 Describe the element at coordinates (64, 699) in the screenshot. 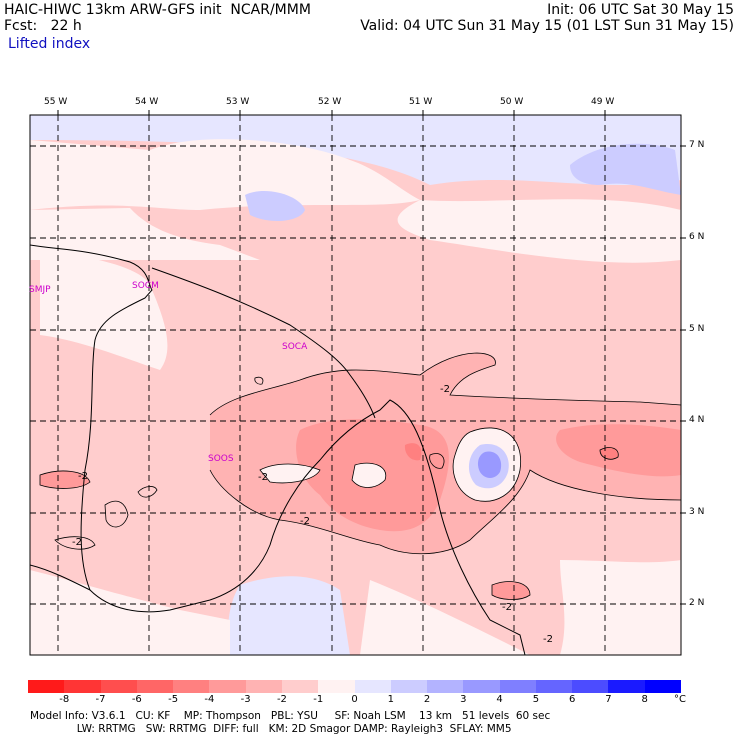

I see `legend-tick-label: -8` at that location.